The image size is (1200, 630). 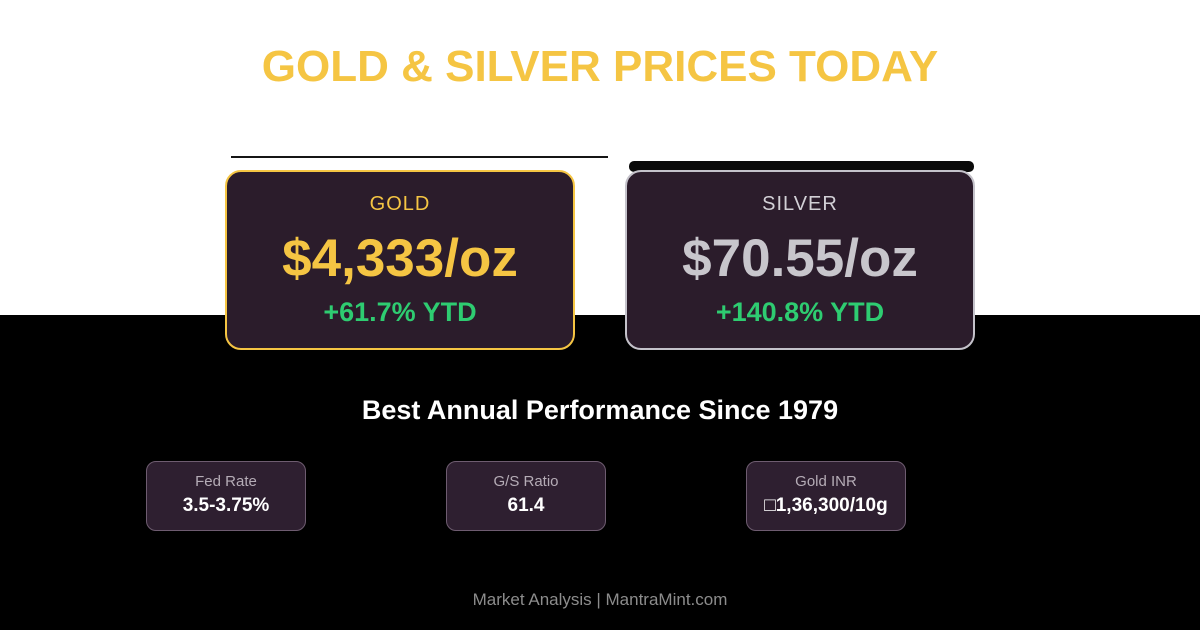 I want to click on stat-value: 61.4, so click(x=526, y=505).